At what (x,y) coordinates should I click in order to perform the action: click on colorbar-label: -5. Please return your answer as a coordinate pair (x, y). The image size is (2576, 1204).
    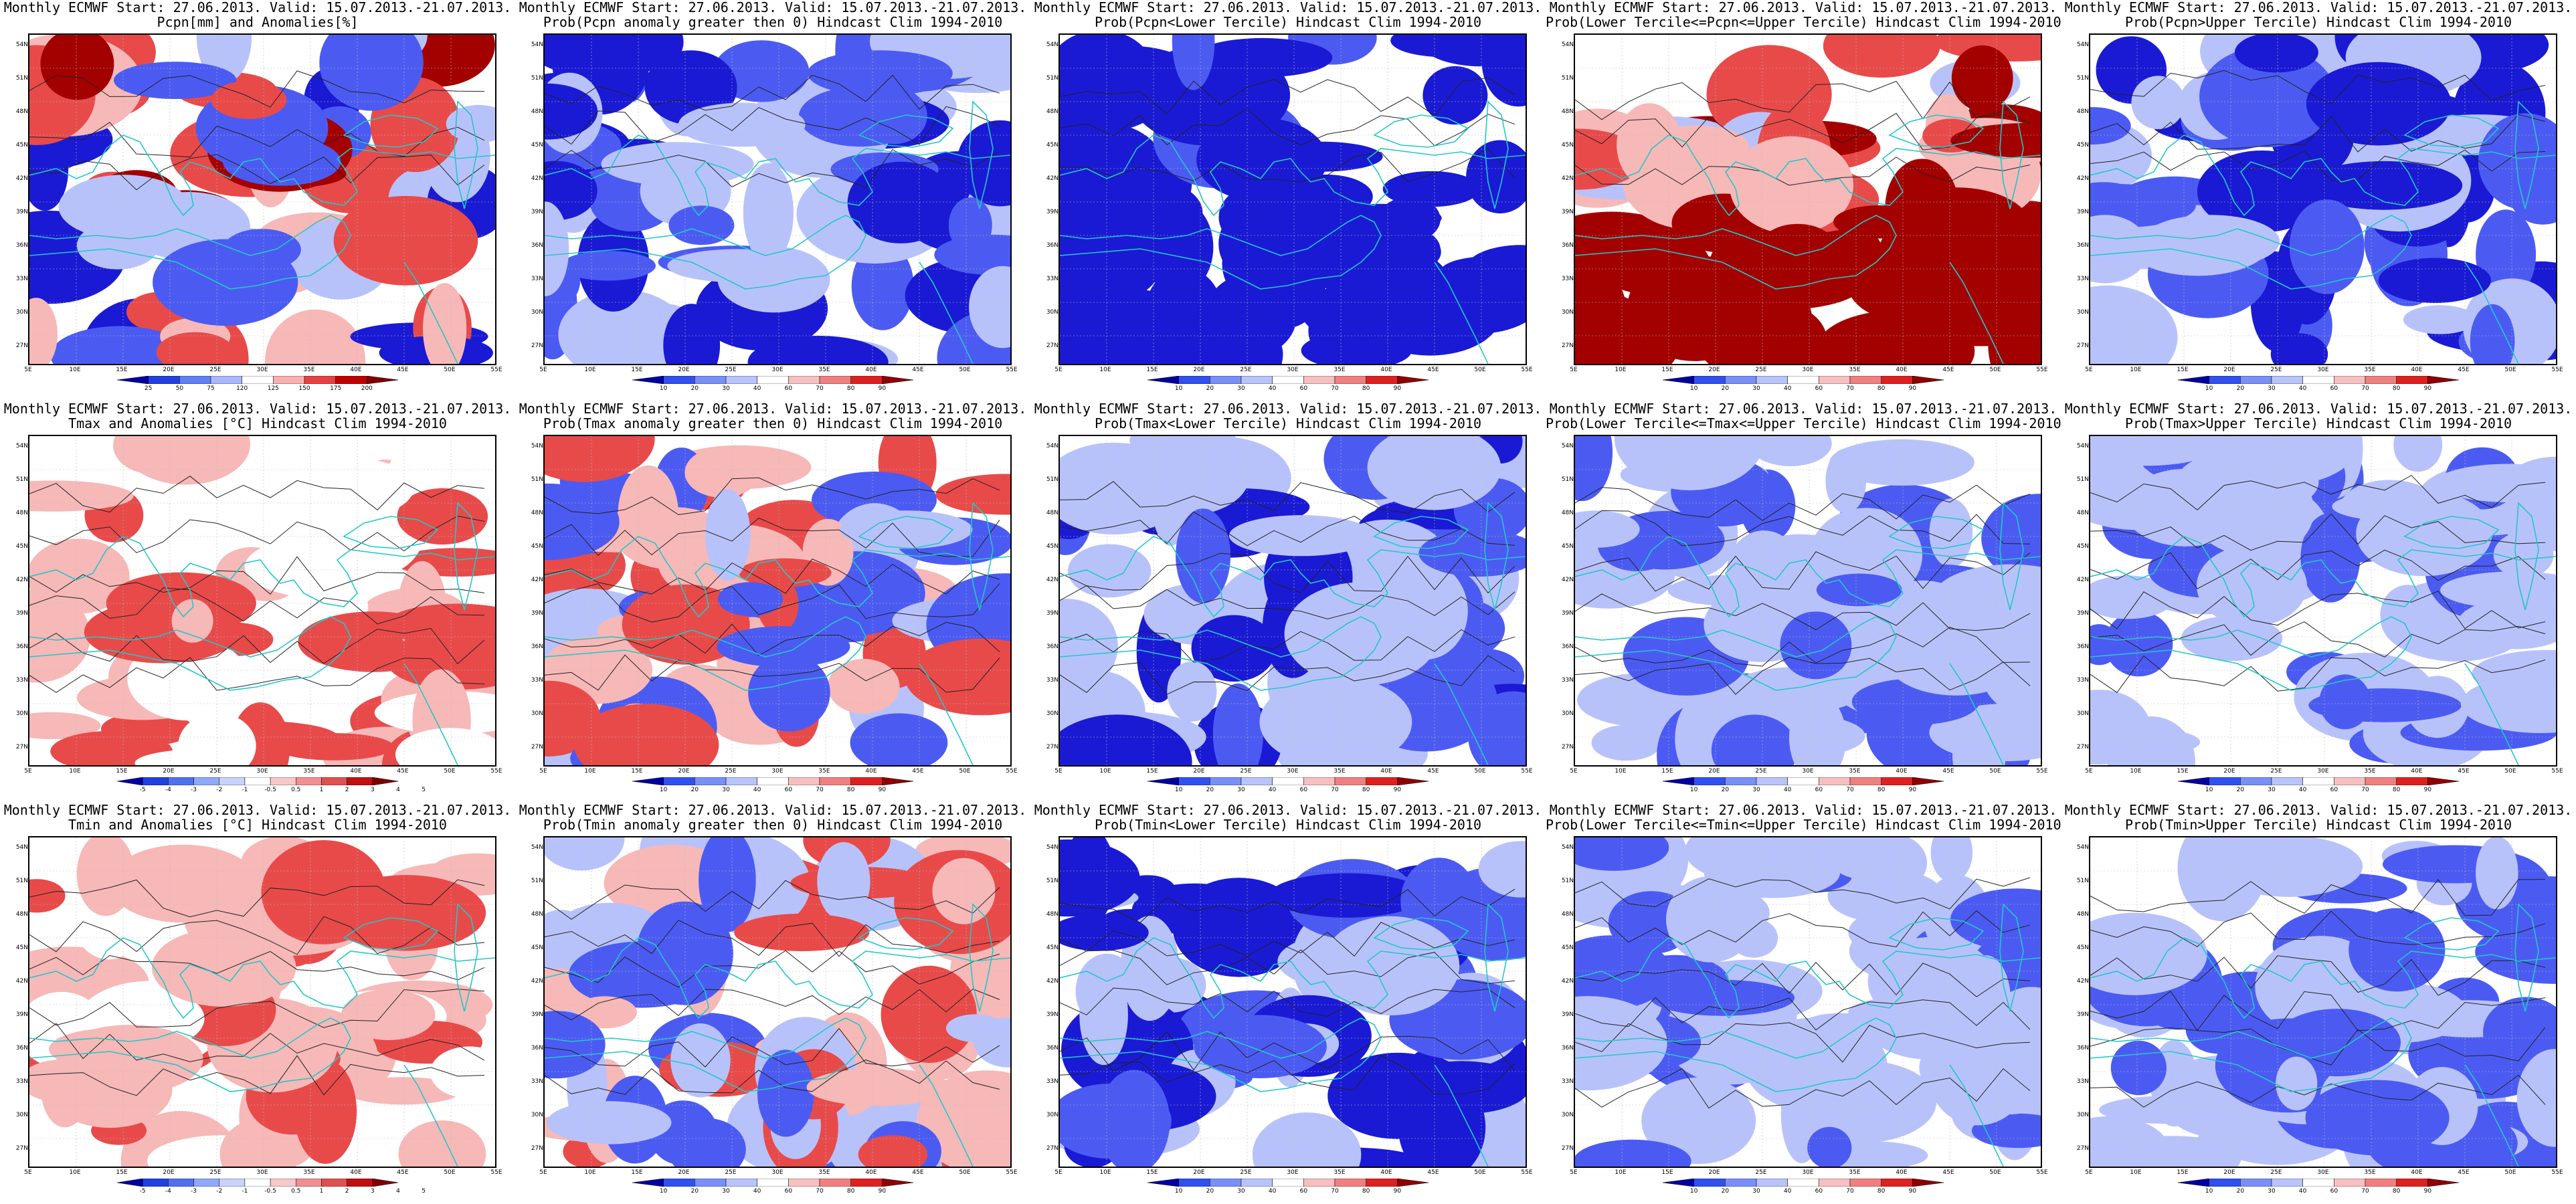
    Looking at the image, I should click on (142, 790).